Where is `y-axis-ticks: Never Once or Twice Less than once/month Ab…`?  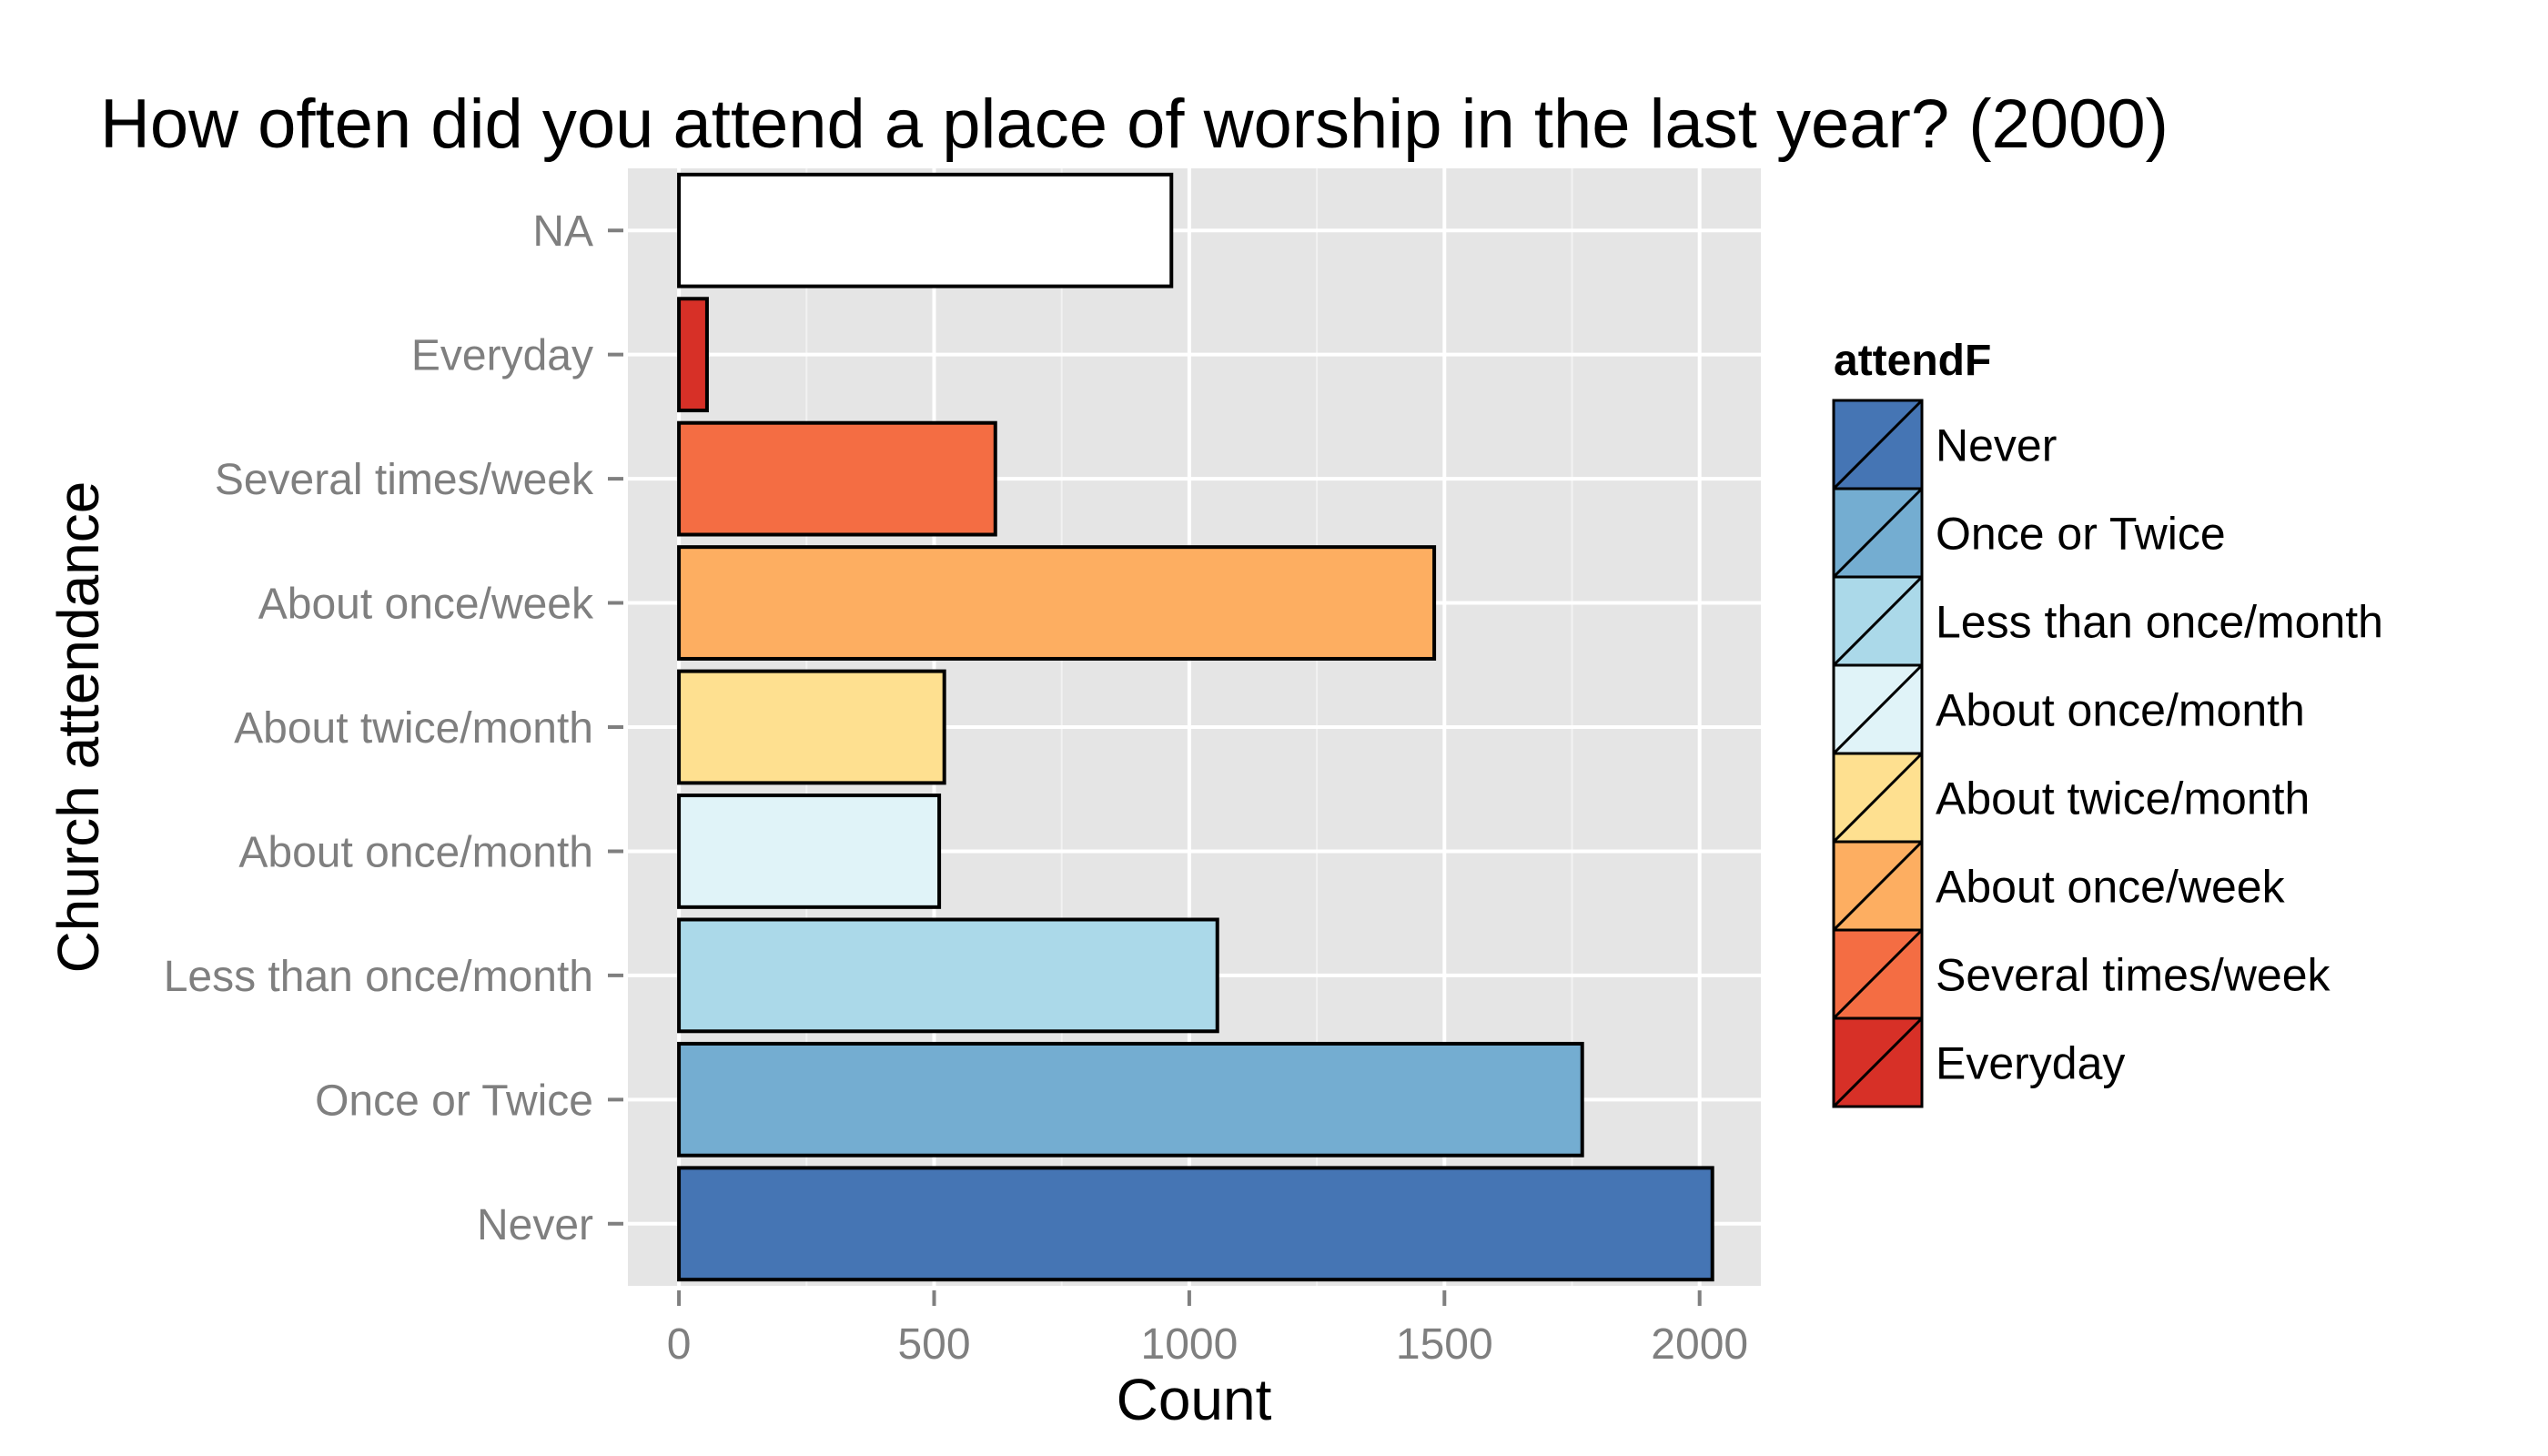
y-axis-ticks: Never Once or Twice Less than once/month Ab… is located at coordinates (394, 728).